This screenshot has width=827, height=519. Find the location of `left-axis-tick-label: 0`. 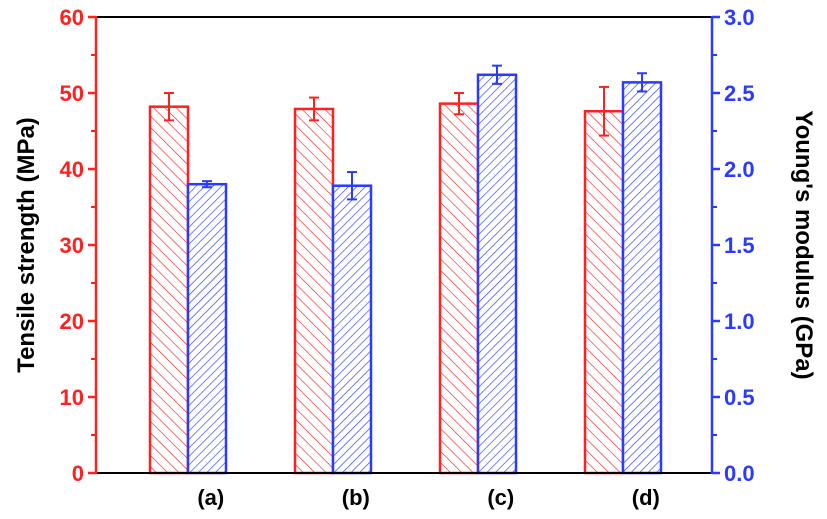

left-axis-tick-label: 0 is located at coordinates (78, 473).